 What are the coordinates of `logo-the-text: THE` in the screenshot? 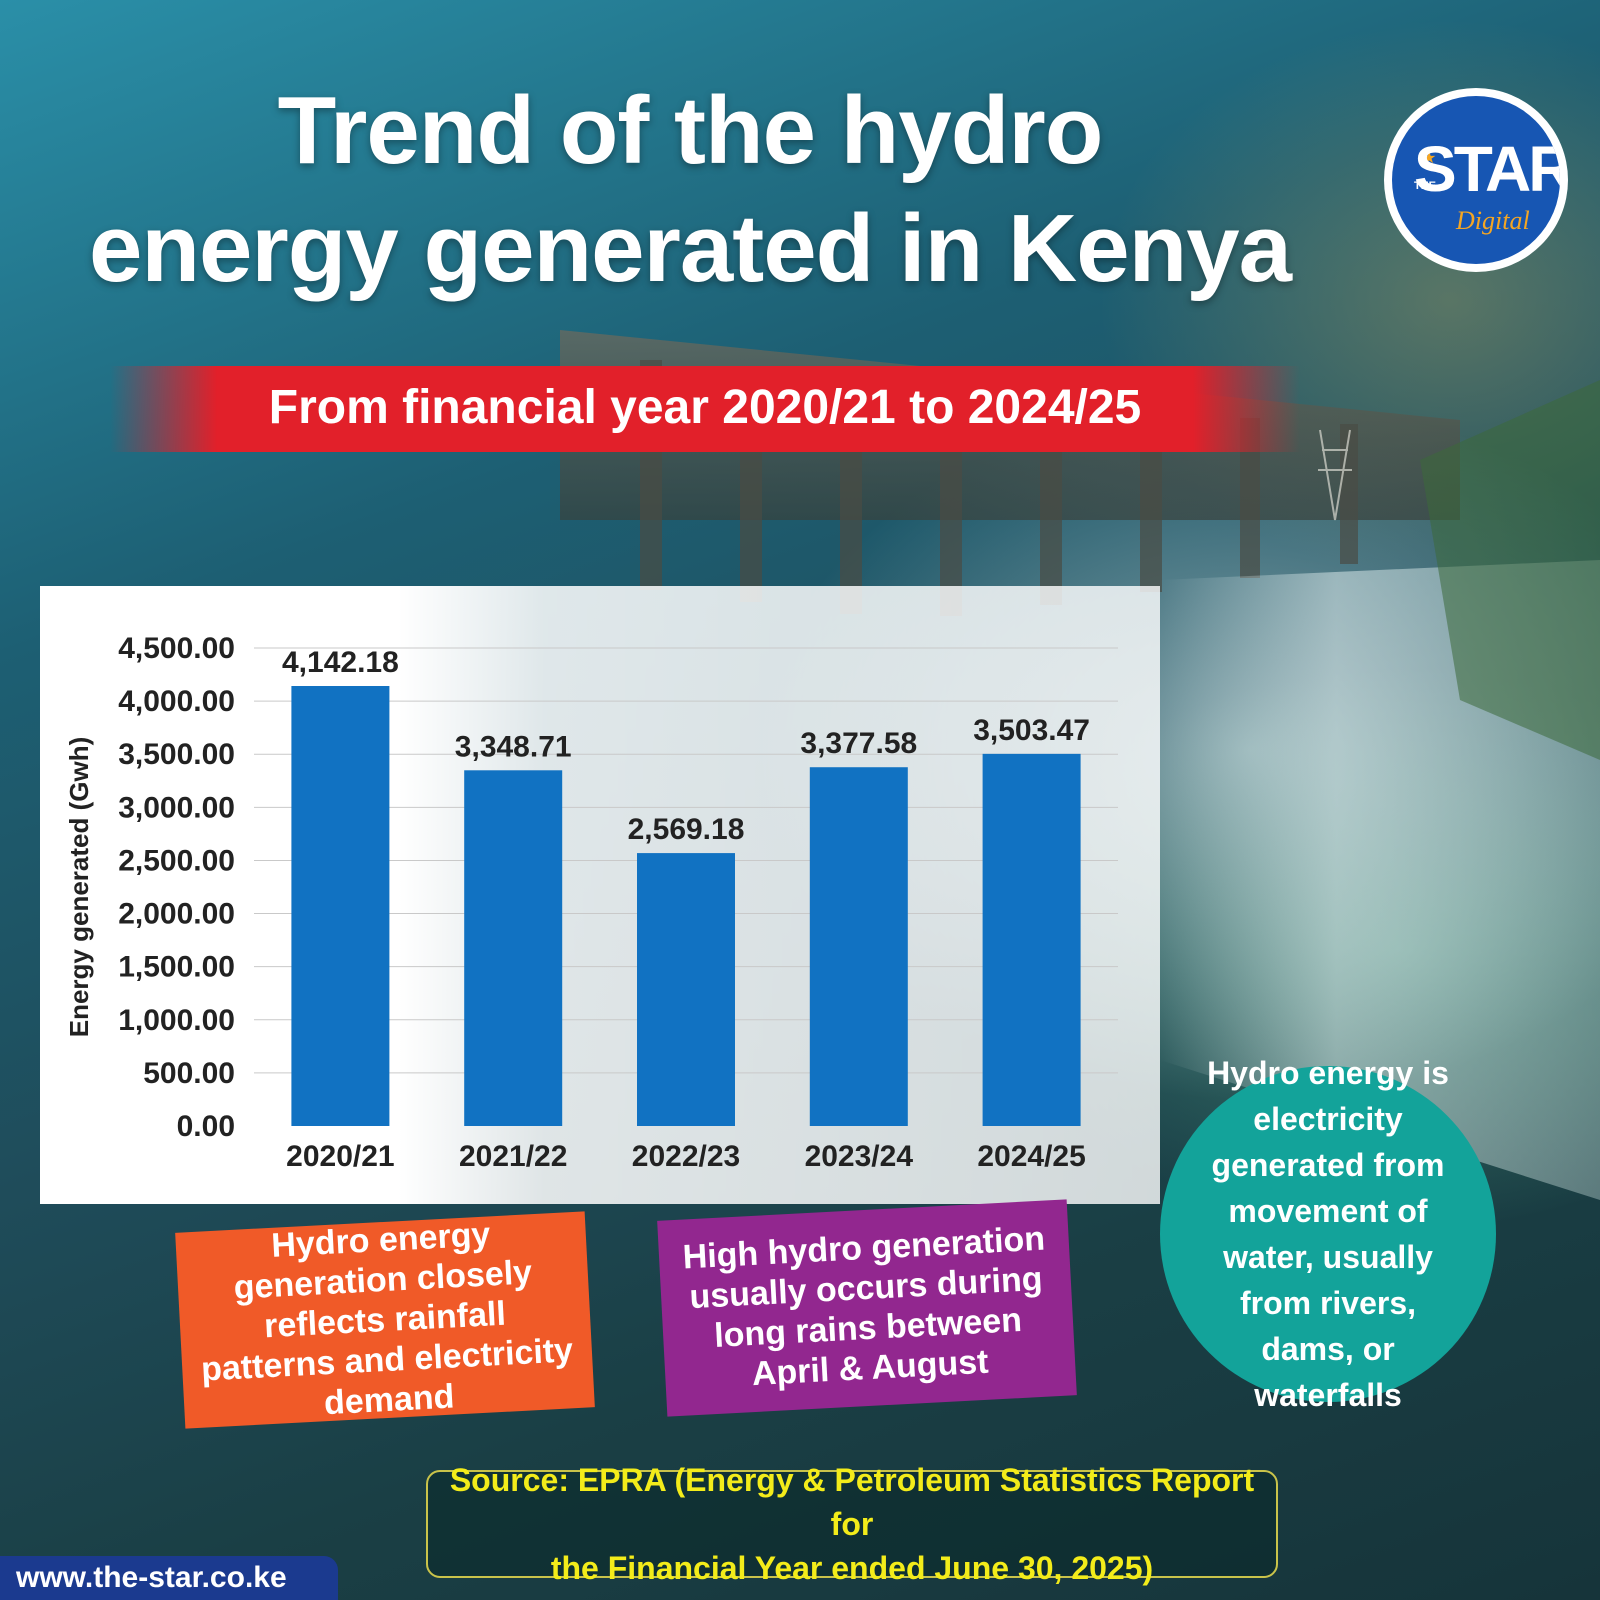 It's located at (1425, 186).